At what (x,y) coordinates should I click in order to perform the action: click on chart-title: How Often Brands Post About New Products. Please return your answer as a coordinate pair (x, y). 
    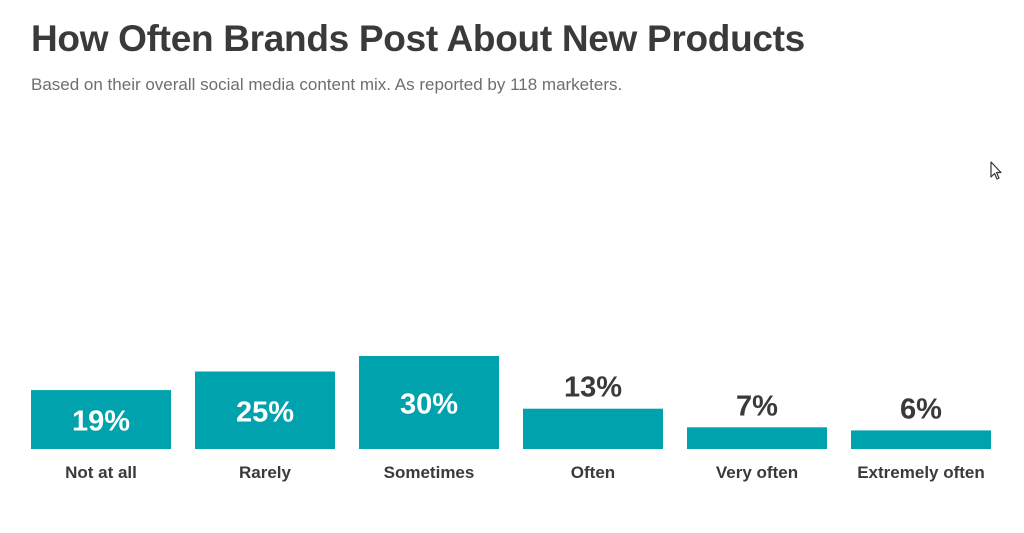
    Looking at the image, I should click on (418, 38).